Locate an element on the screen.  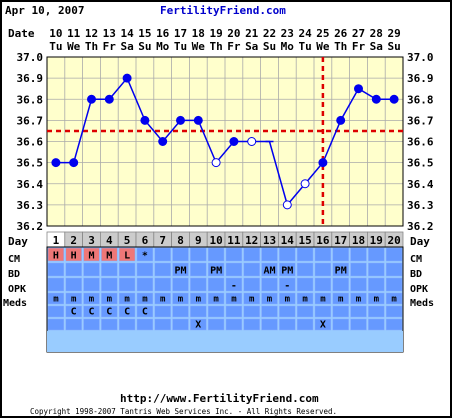
weekday-tick: Tu is located at coordinates (304, 46).